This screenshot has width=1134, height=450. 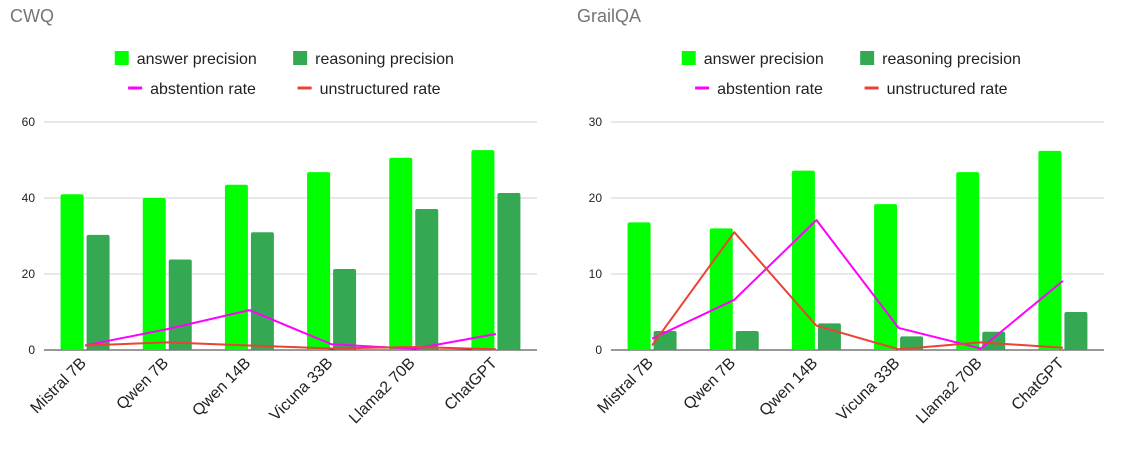 What do you see at coordinates (596, 122) in the screenshot?
I see `y-tick-label: 30` at bounding box center [596, 122].